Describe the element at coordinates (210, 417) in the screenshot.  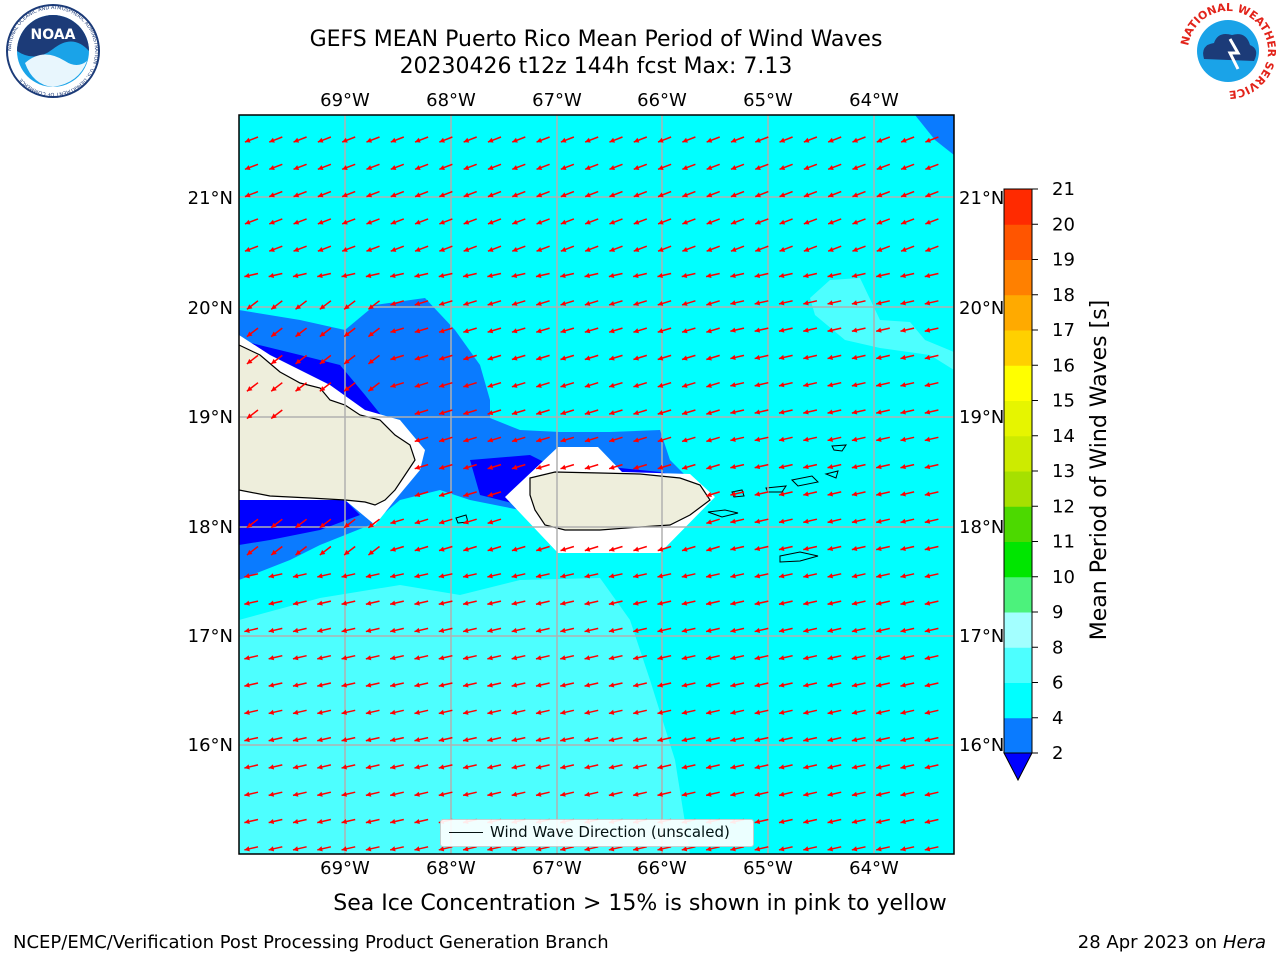
I see `lat-label: 19°N` at that location.